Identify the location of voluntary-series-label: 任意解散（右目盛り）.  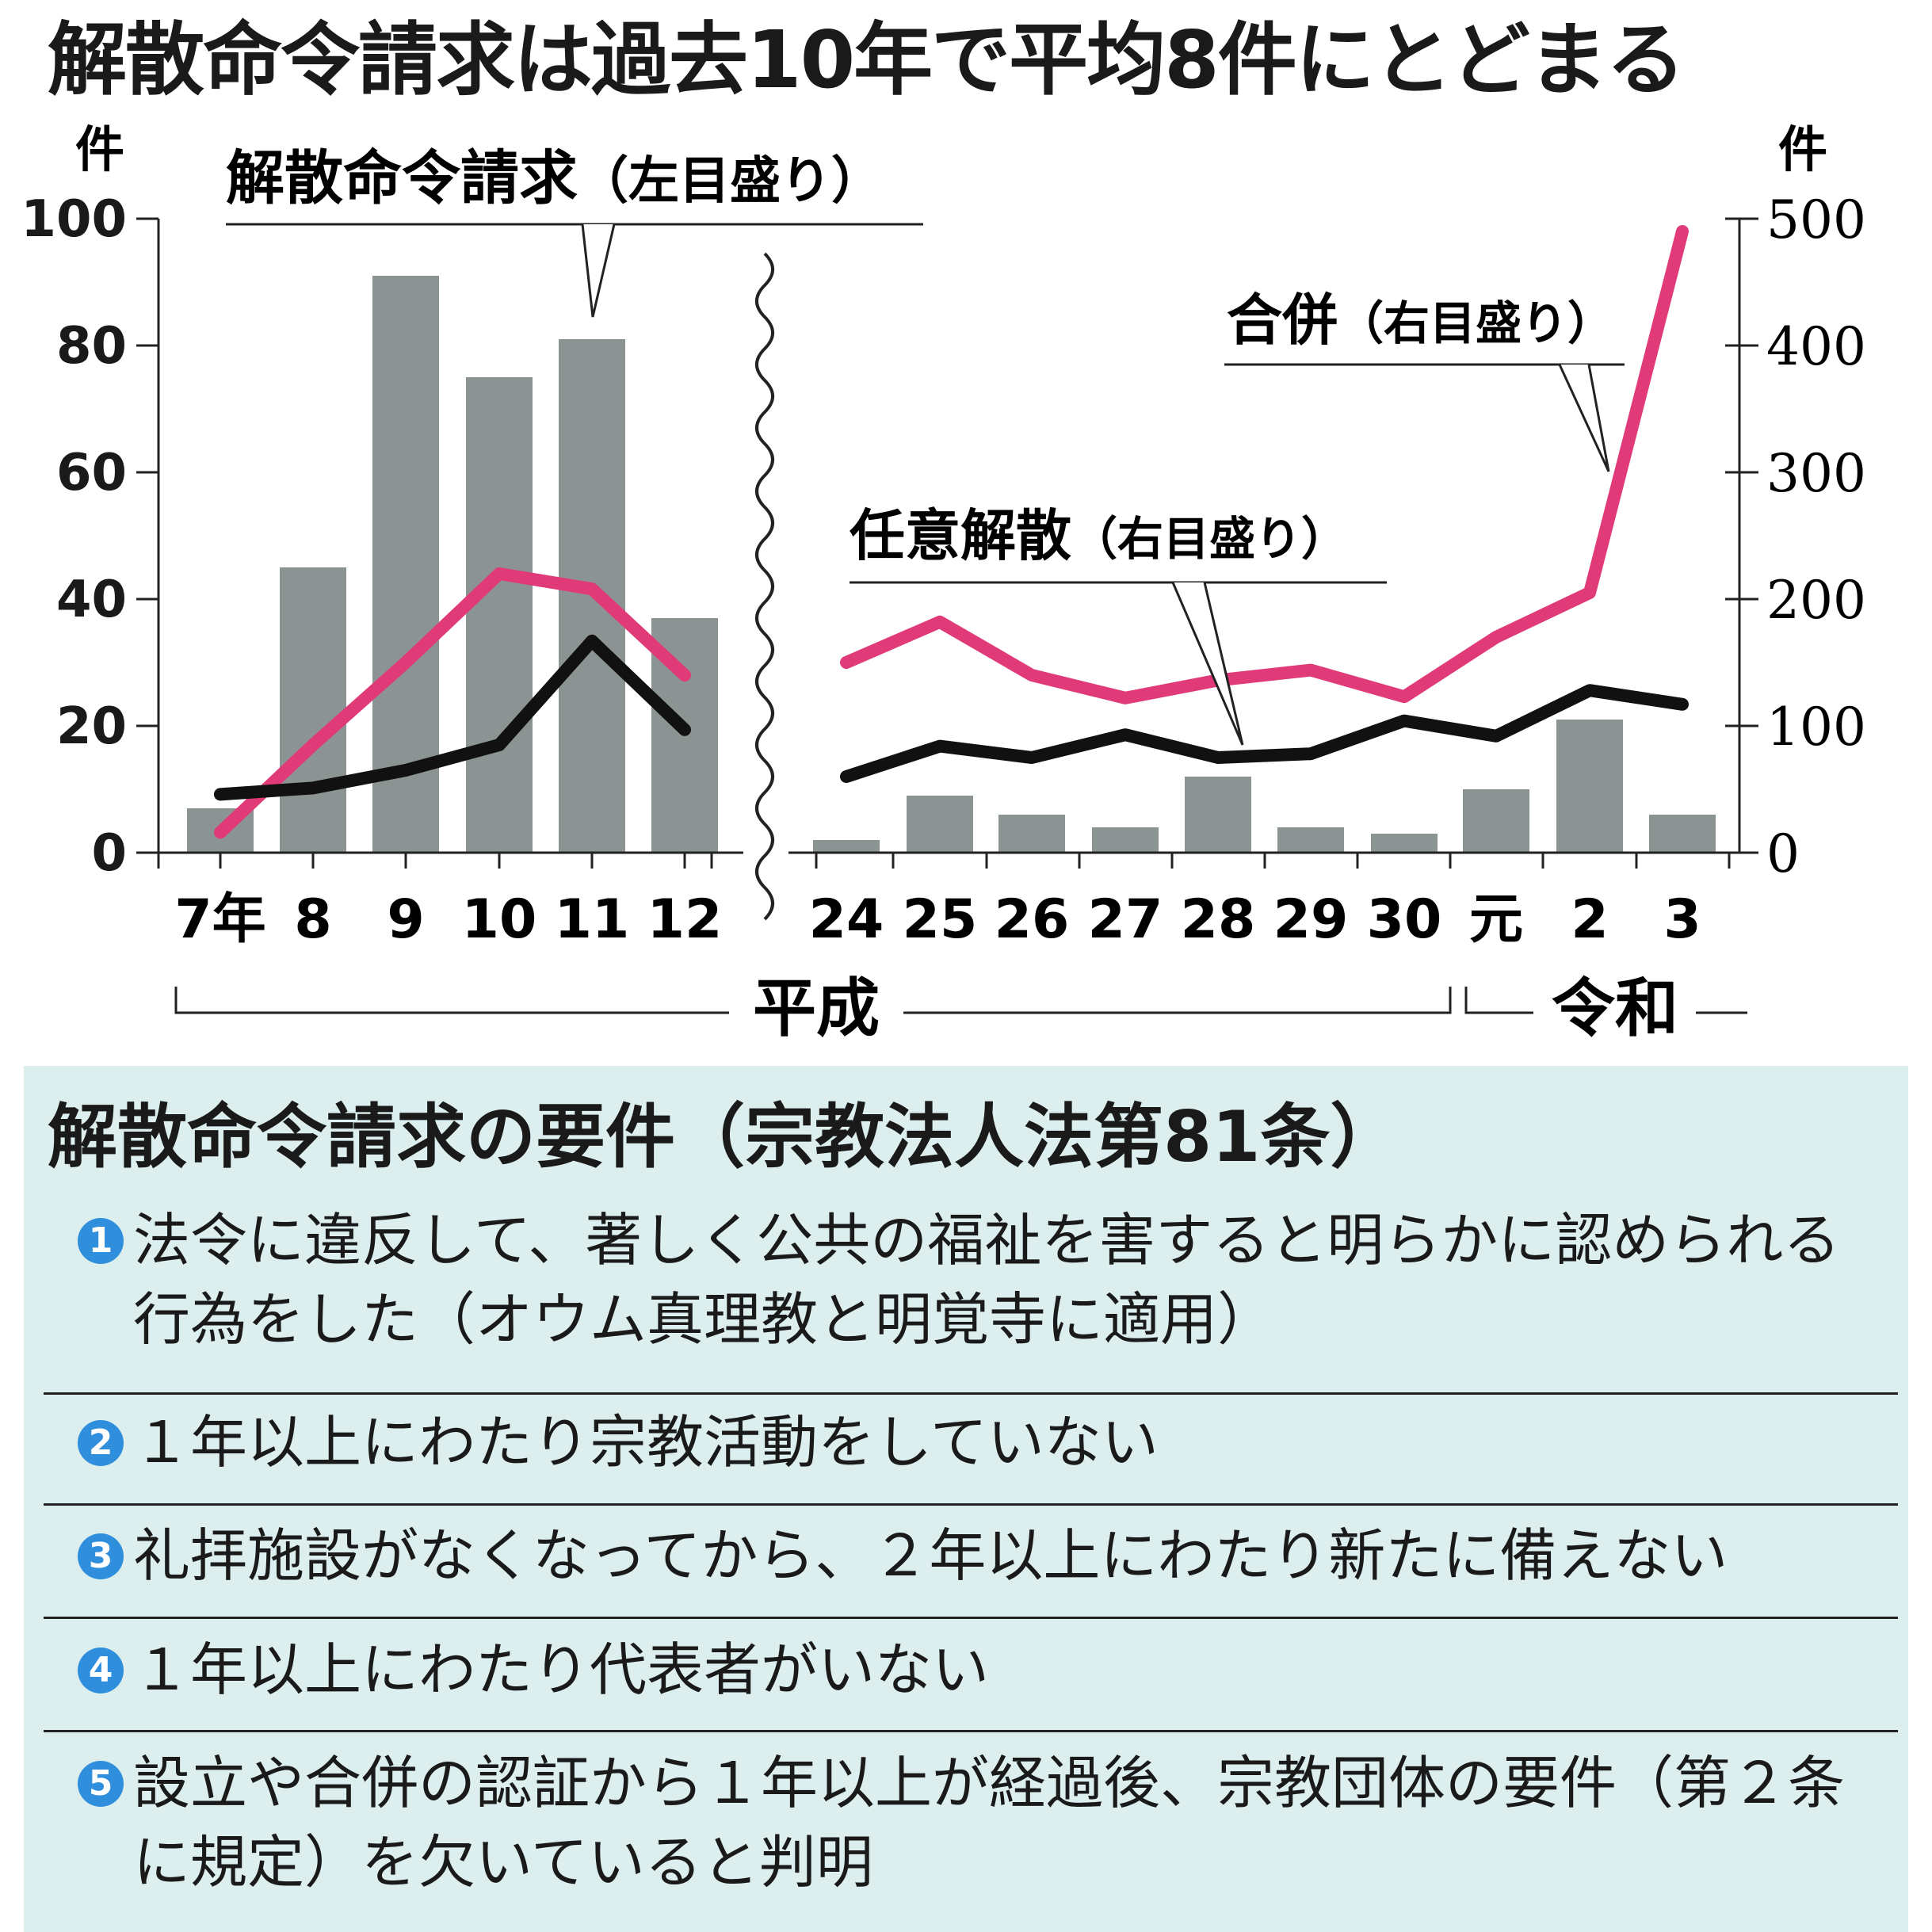
(1098, 535).